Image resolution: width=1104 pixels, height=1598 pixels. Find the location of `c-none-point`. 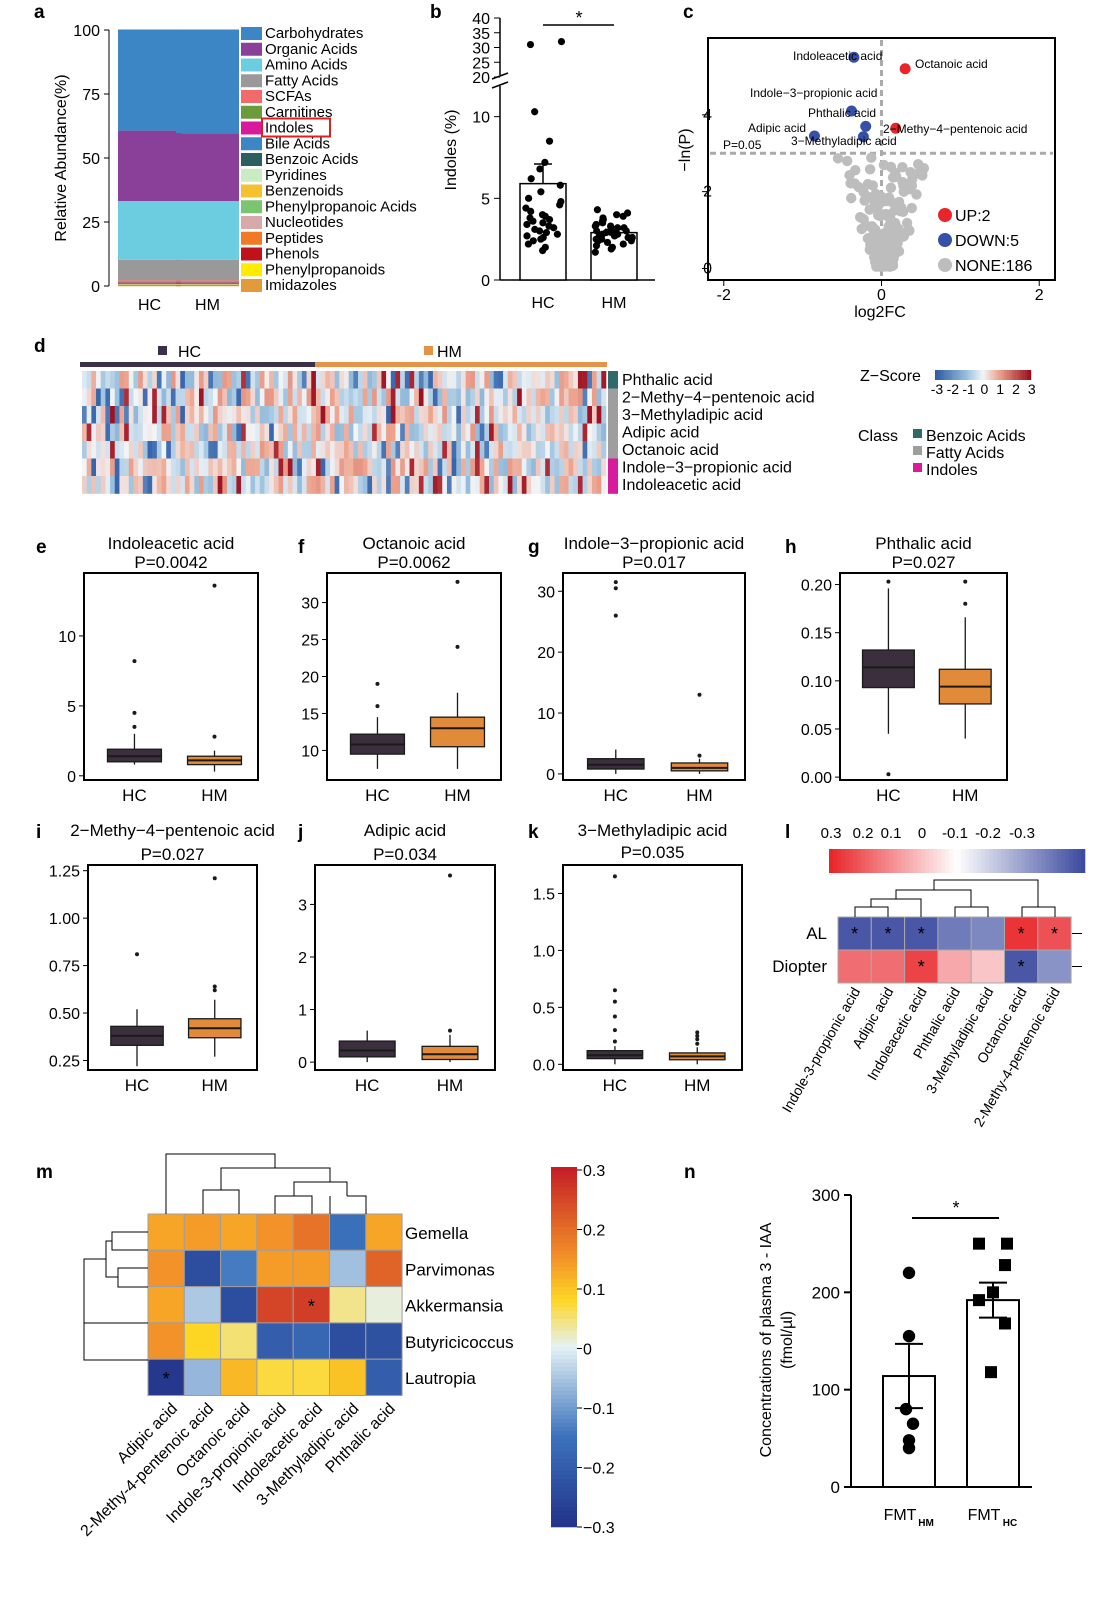

c-none-point is located at coordinates (896, 176).